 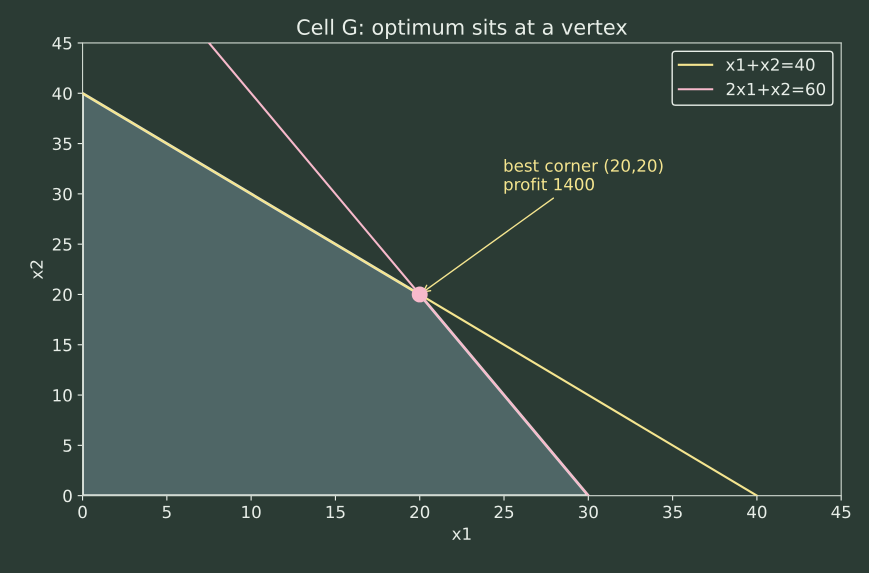 I want to click on y-axis-title: x2, so click(x=36, y=270).